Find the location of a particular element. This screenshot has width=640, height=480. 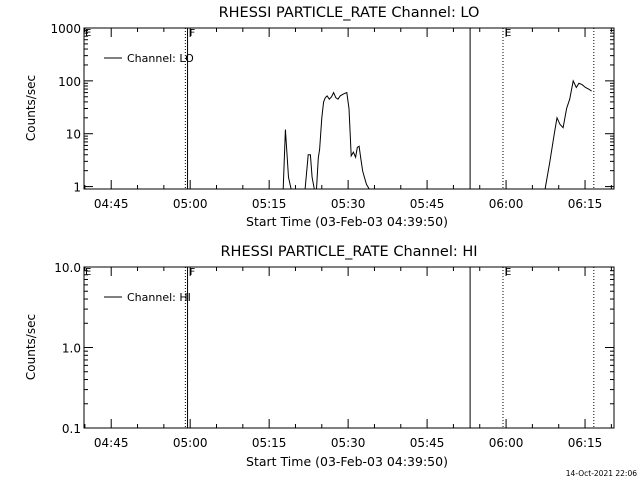

footer-timestamp: 14-Oct-2021 22:06 is located at coordinates (601, 473).